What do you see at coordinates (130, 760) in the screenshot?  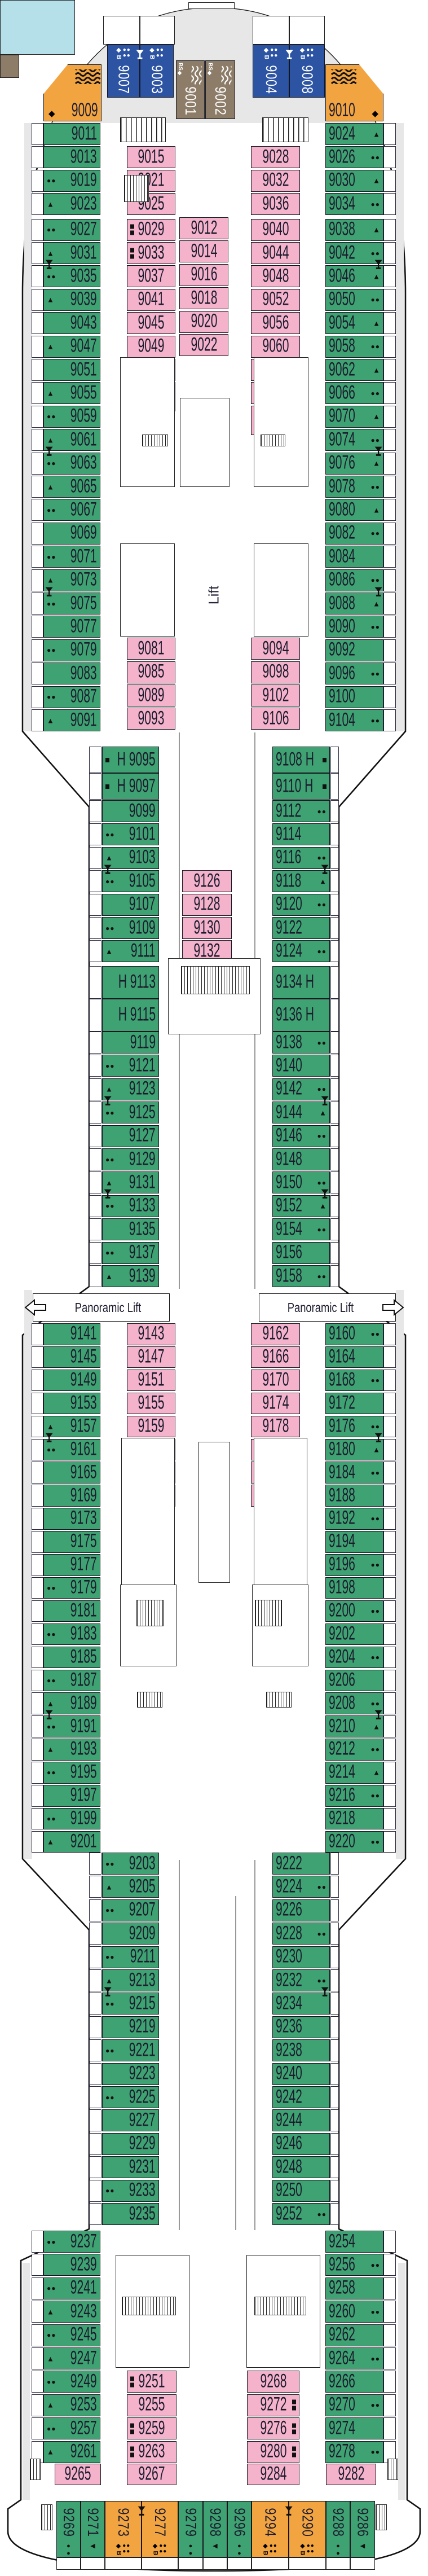 I see `cabin-9095: H 9095` at bounding box center [130, 760].